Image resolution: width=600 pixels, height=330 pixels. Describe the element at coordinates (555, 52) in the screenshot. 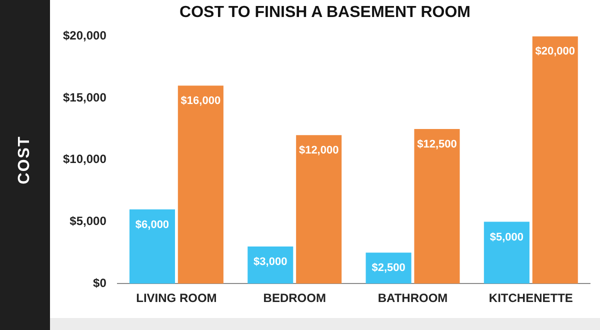

I see `data-label: $20,000` at that location.